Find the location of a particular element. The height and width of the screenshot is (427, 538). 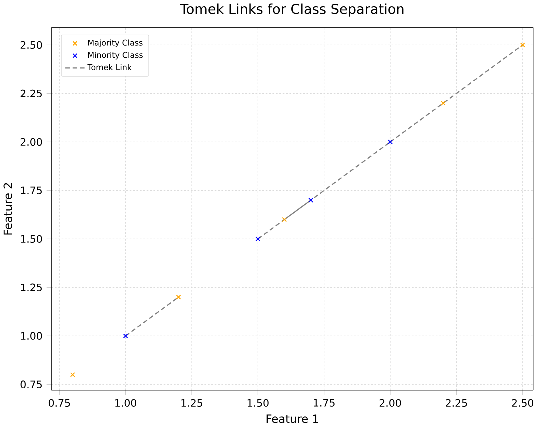

y-tick-label: 2.25 is located at coordinates (31, 94).